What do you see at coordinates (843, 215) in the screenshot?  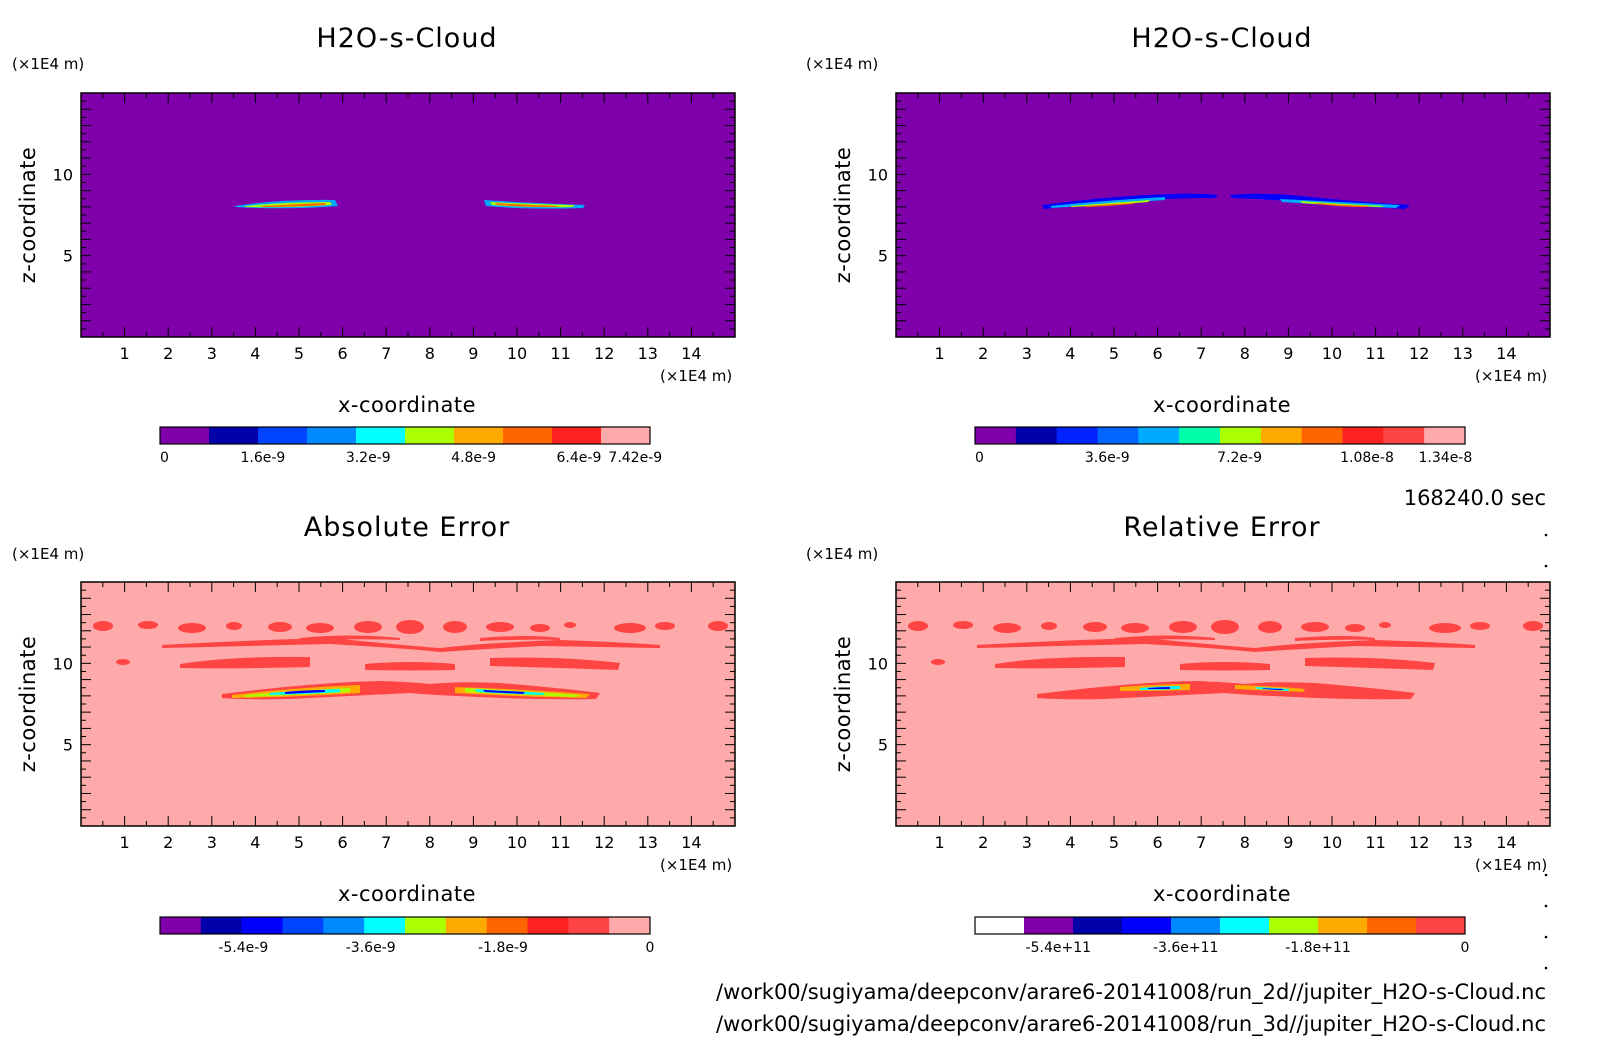 I see `y-axis-label: z-coordinate` at bounding box center [843, 215].